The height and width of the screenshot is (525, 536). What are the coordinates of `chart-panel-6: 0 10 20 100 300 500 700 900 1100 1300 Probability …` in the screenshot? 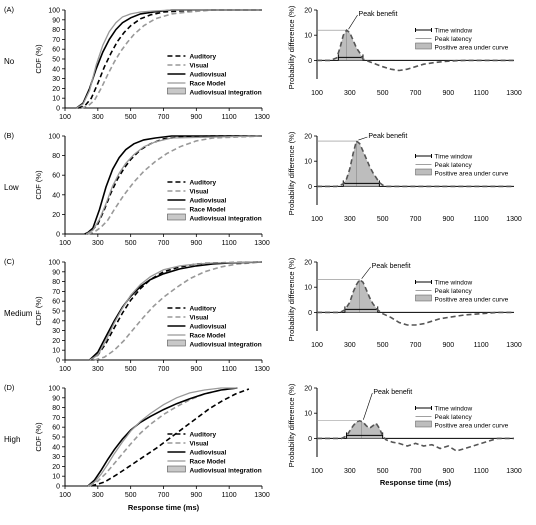 It's located at (404, 303).